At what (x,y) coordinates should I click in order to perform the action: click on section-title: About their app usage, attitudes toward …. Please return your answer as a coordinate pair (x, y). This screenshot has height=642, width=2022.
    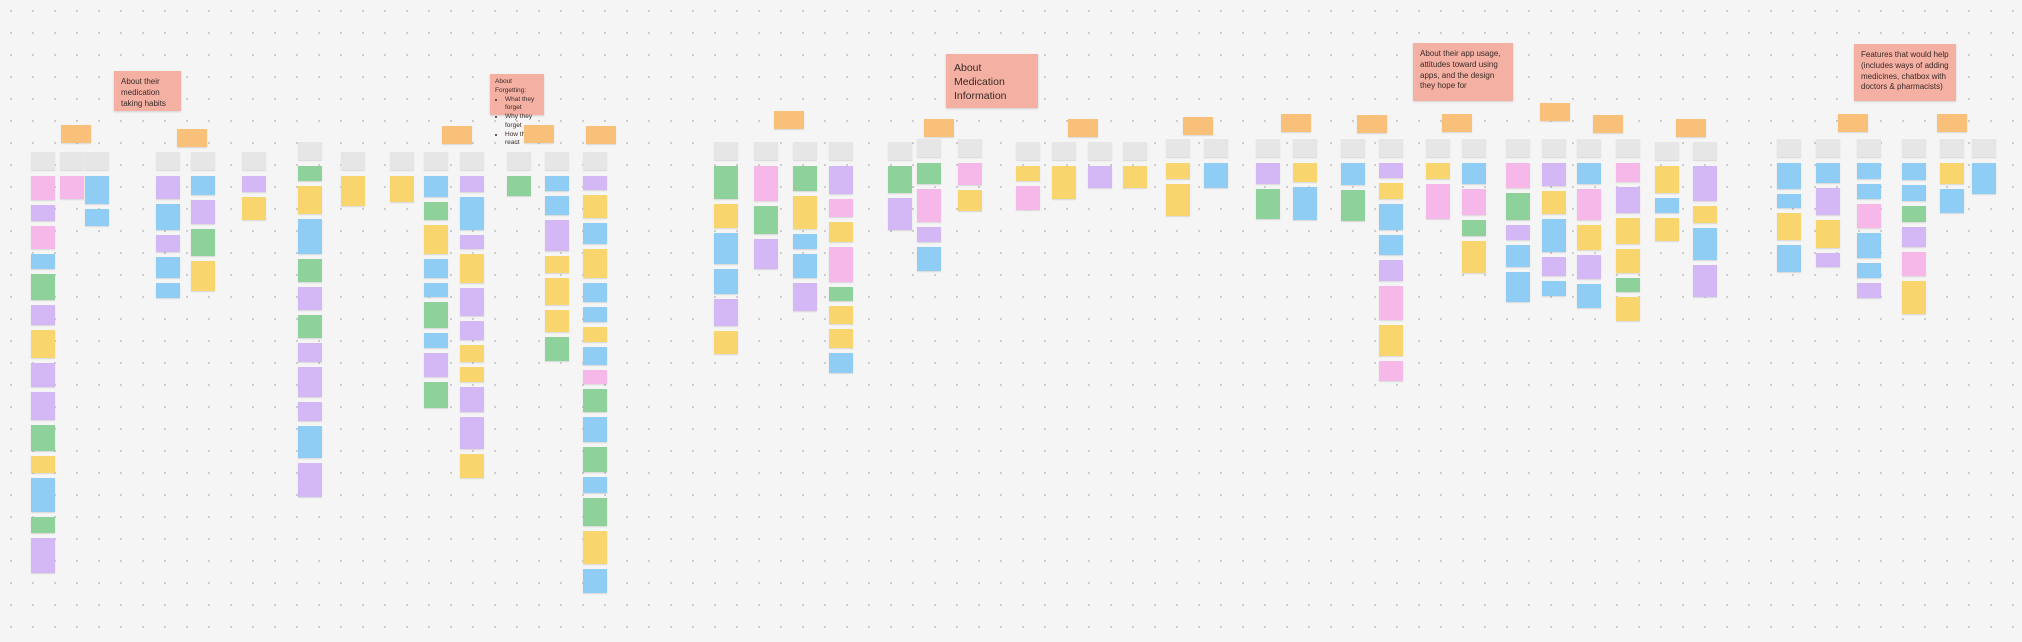
    Looking at the image, I should click on (1460, 70).